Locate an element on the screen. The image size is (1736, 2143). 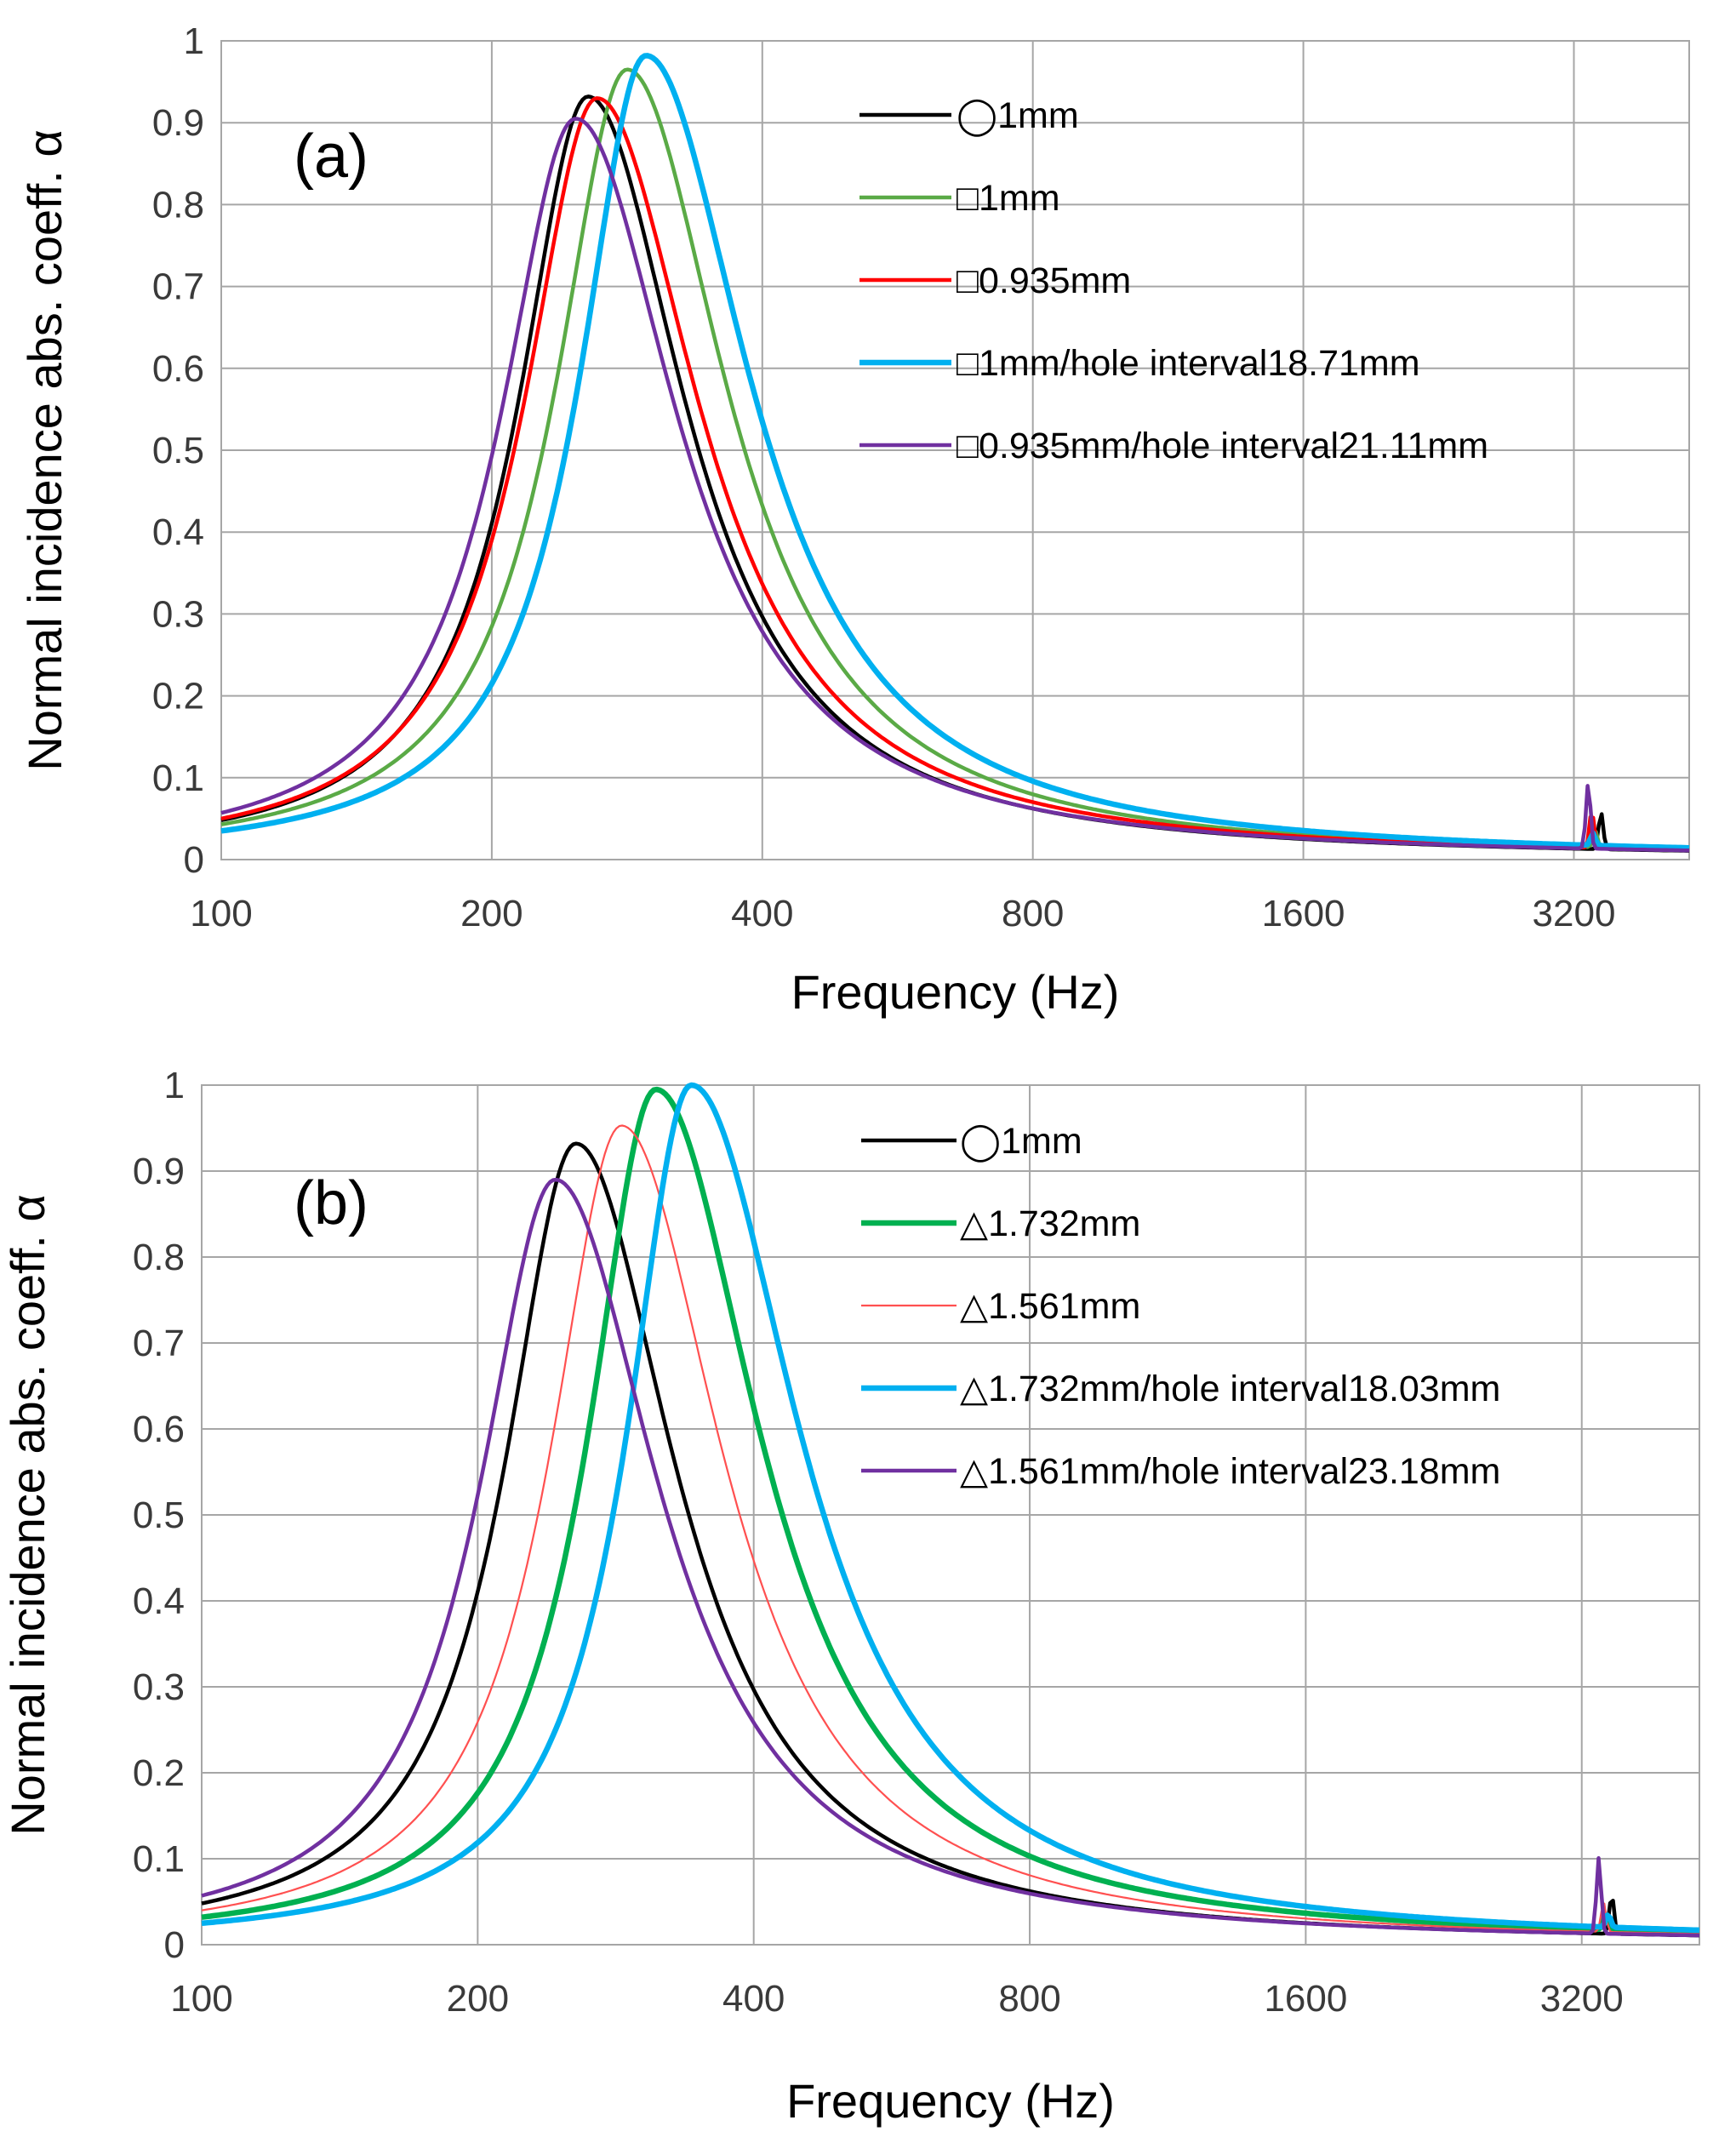
panel-label: (a) is located at coordinates (331, 157).